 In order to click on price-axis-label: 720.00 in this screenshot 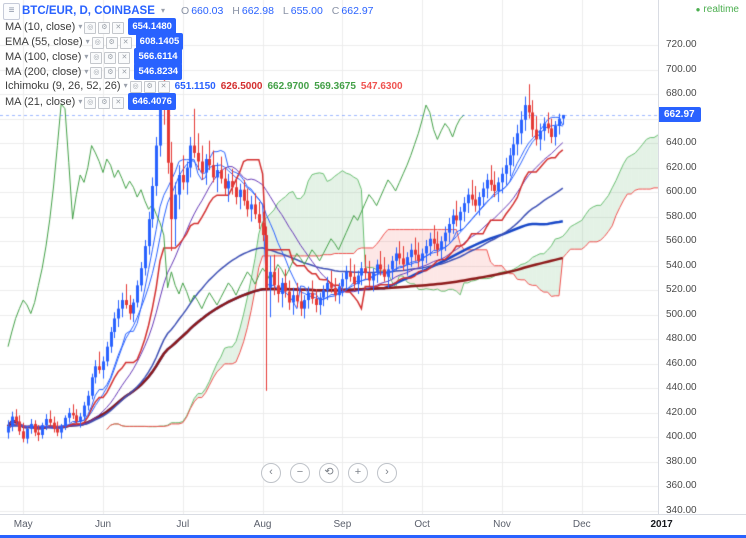, I will do `click(681, 44)`.